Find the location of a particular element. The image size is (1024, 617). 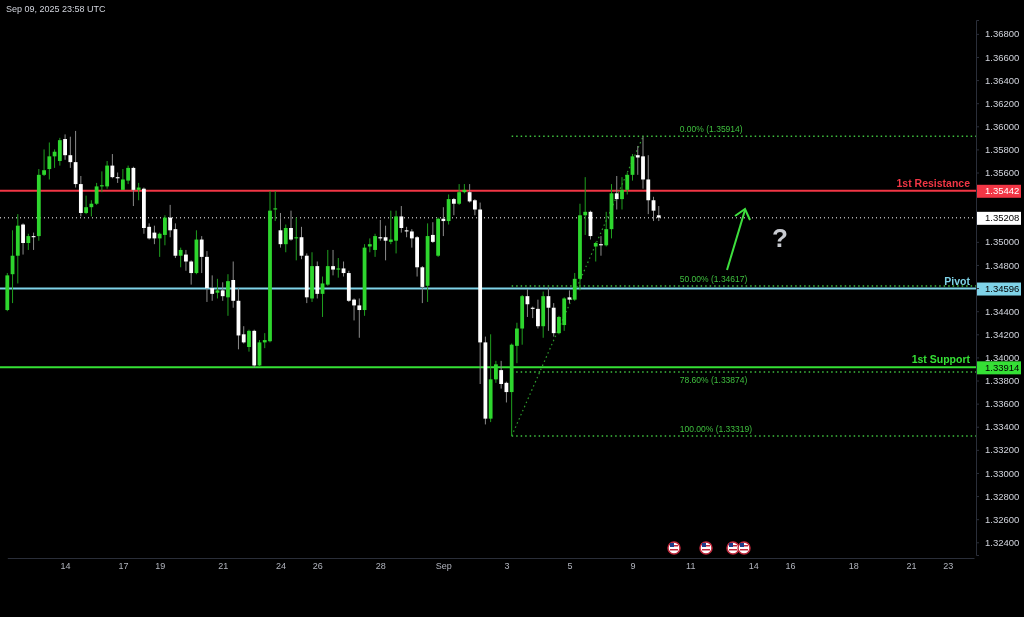

chart-title: Sep 09, 2025 23:58 UTC is located at coordinates (56, 9).